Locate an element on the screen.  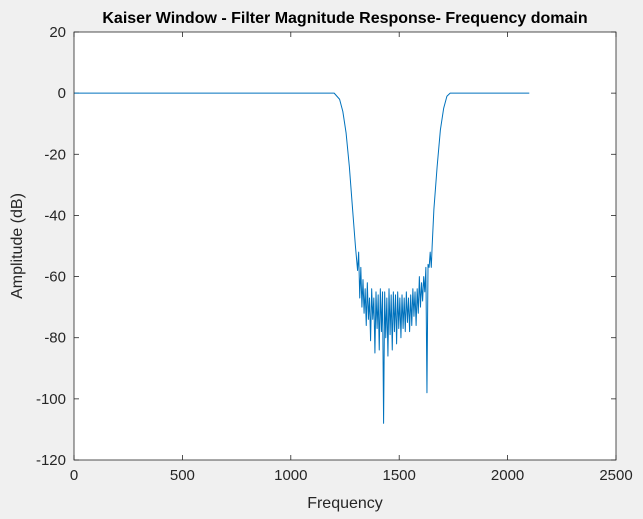
y-tick-label: -40 is located at coordinates (55, 215).